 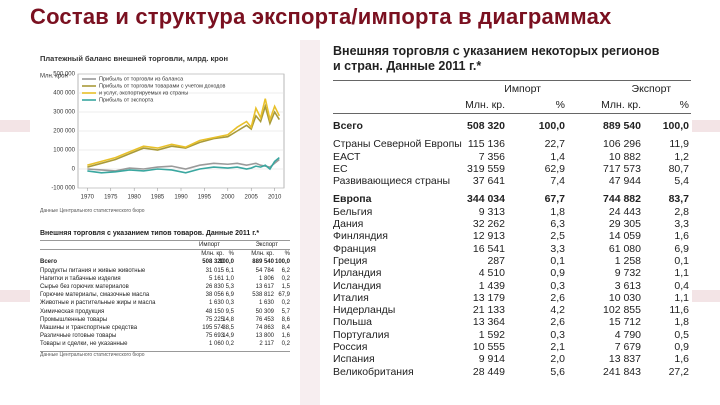 I want to click on row-label: Европа, so click(x=352, y=199).